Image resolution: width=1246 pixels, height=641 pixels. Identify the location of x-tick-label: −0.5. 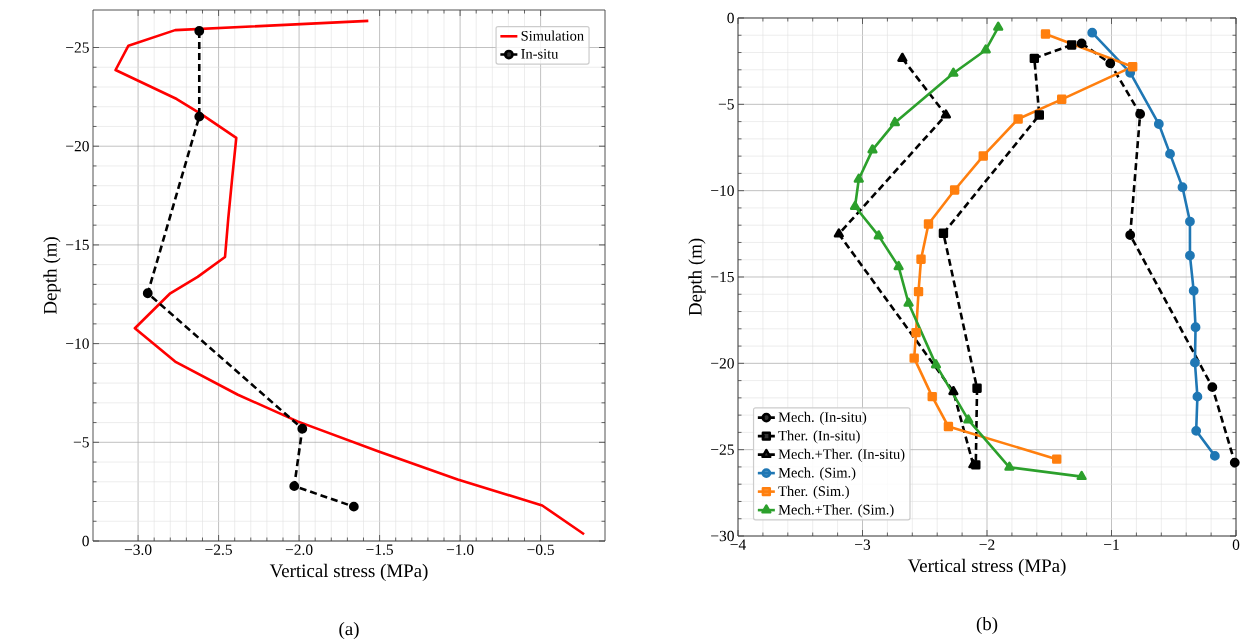
(540, 550).